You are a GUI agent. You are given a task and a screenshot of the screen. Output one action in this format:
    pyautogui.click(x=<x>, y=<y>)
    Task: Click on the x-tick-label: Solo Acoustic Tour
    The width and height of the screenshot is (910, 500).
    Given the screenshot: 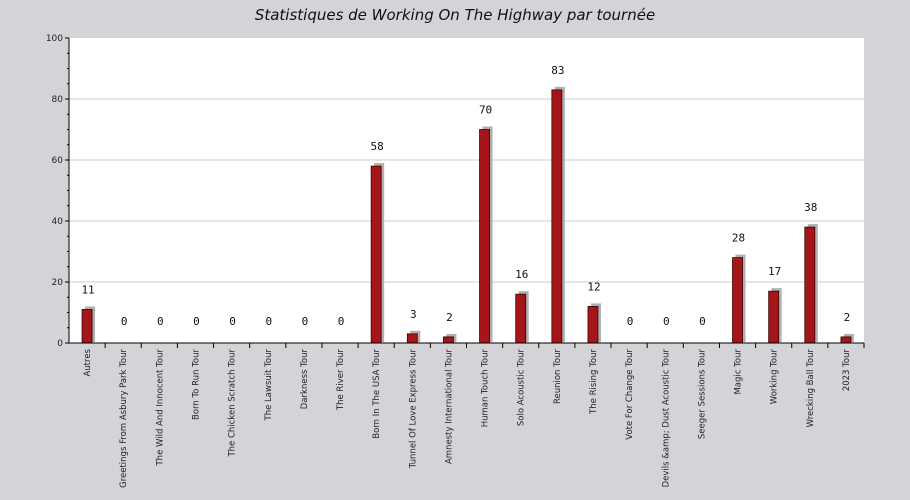 What is the action you would take?
    pyautogui.click(x=522, y=388)
    